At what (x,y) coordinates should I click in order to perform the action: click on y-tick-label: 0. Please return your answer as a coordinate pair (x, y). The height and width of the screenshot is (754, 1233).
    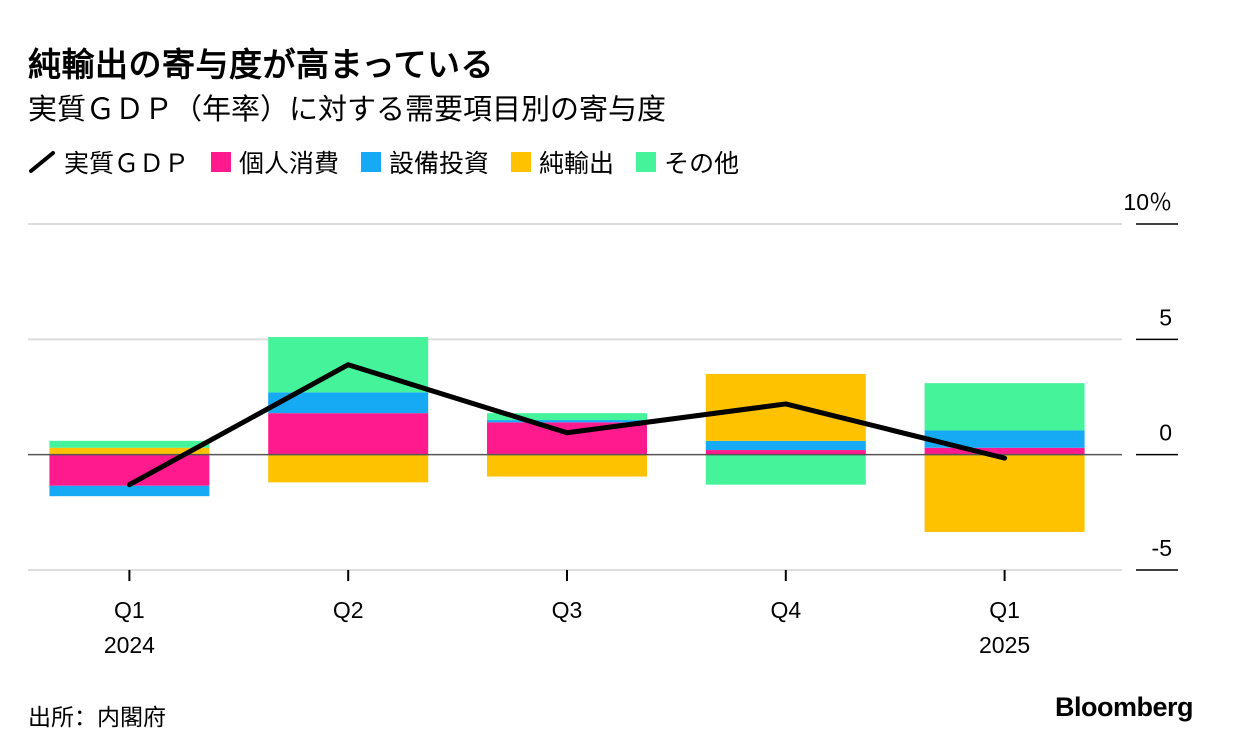
    Looking at the image, I should click on (1165, 433).